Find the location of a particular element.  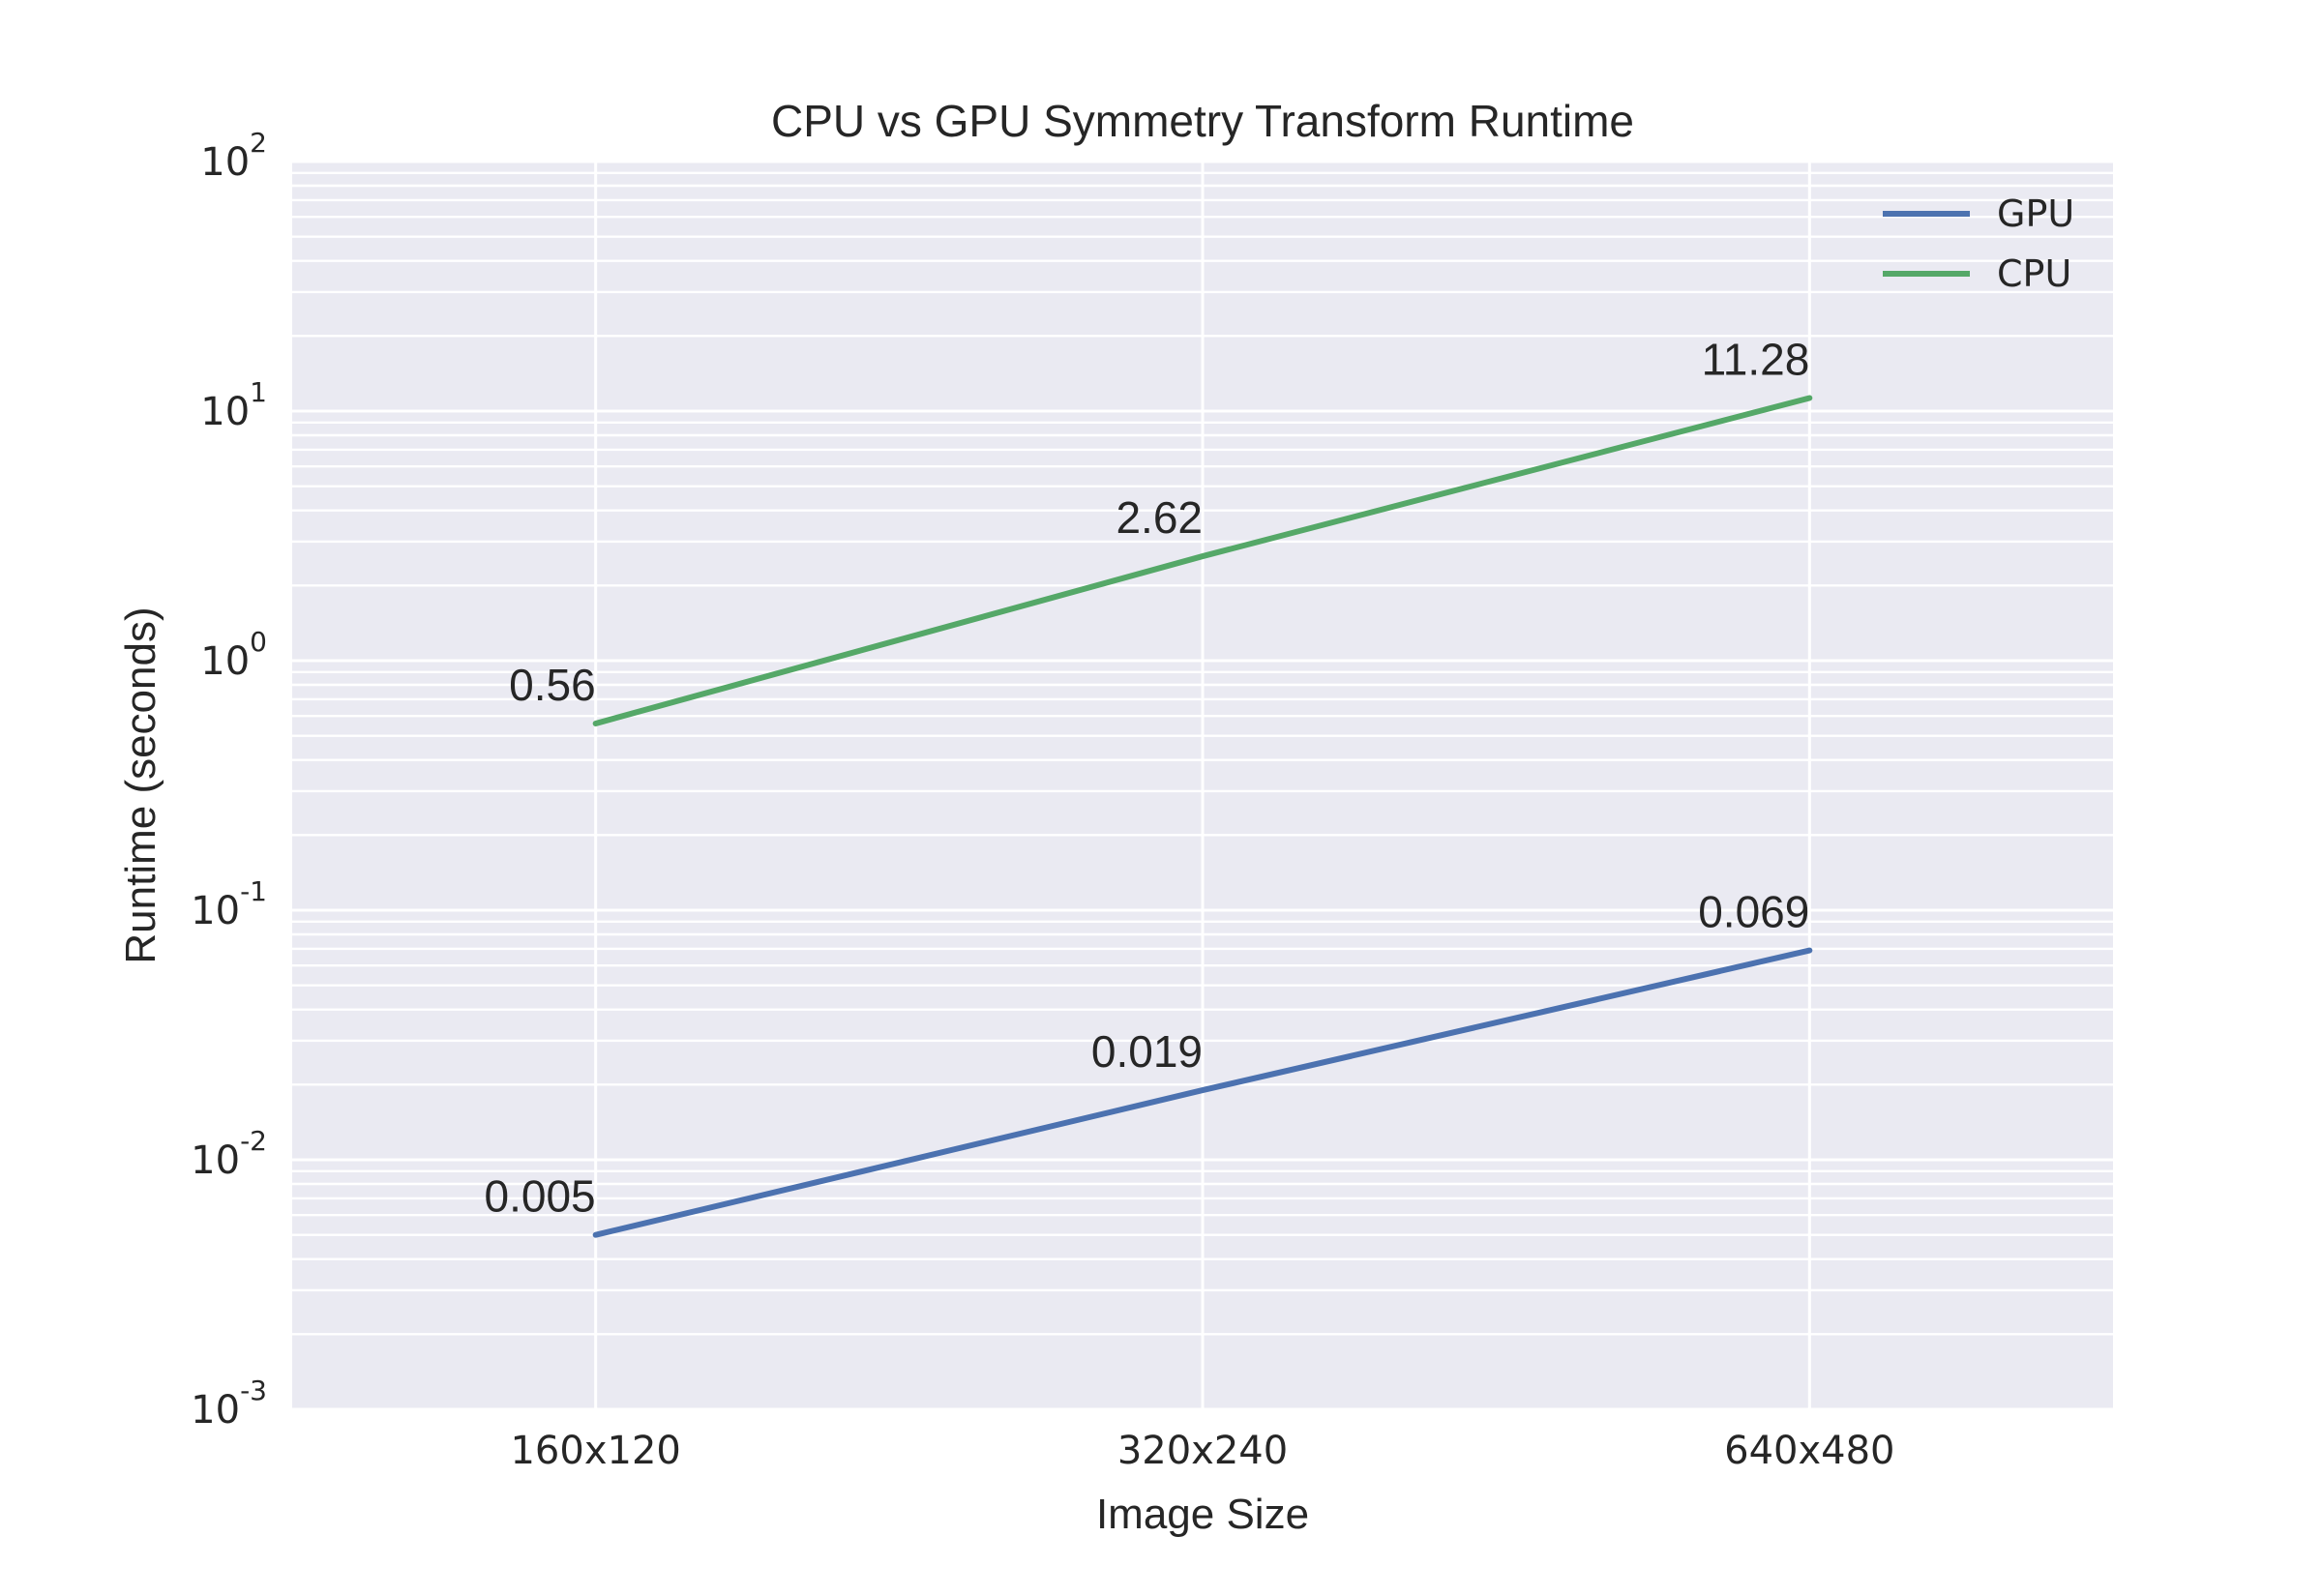

legend: GPU CPU is located at coordinates (1978, 243).